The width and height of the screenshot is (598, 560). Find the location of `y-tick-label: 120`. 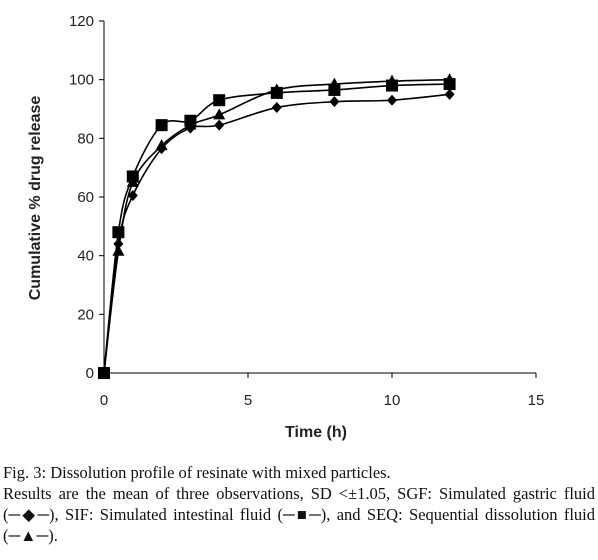

y-tick-label: 120 is located at coordinates (81, 21).